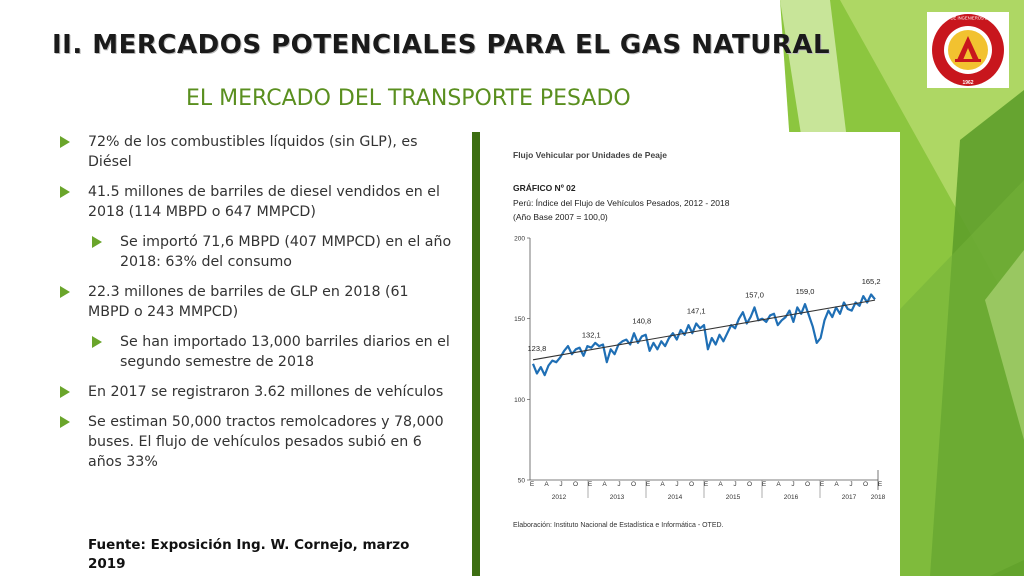 The image size is (1024, 576). I want to click on colegio-ingenieros-seal-icon: COLEGIO DE INGENIEROS DEL PERU 1962, so click(968, 50).